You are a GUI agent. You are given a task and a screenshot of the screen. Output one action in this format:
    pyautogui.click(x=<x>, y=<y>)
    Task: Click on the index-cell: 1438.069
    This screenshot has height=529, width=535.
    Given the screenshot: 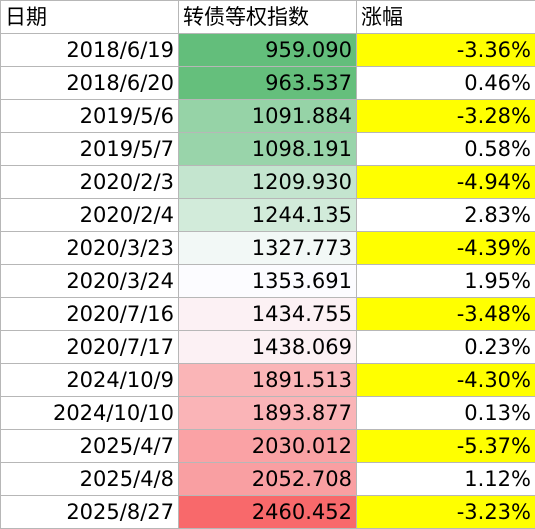 What is the action you would take?
    pyautogui.click(x=267, y=347)
    